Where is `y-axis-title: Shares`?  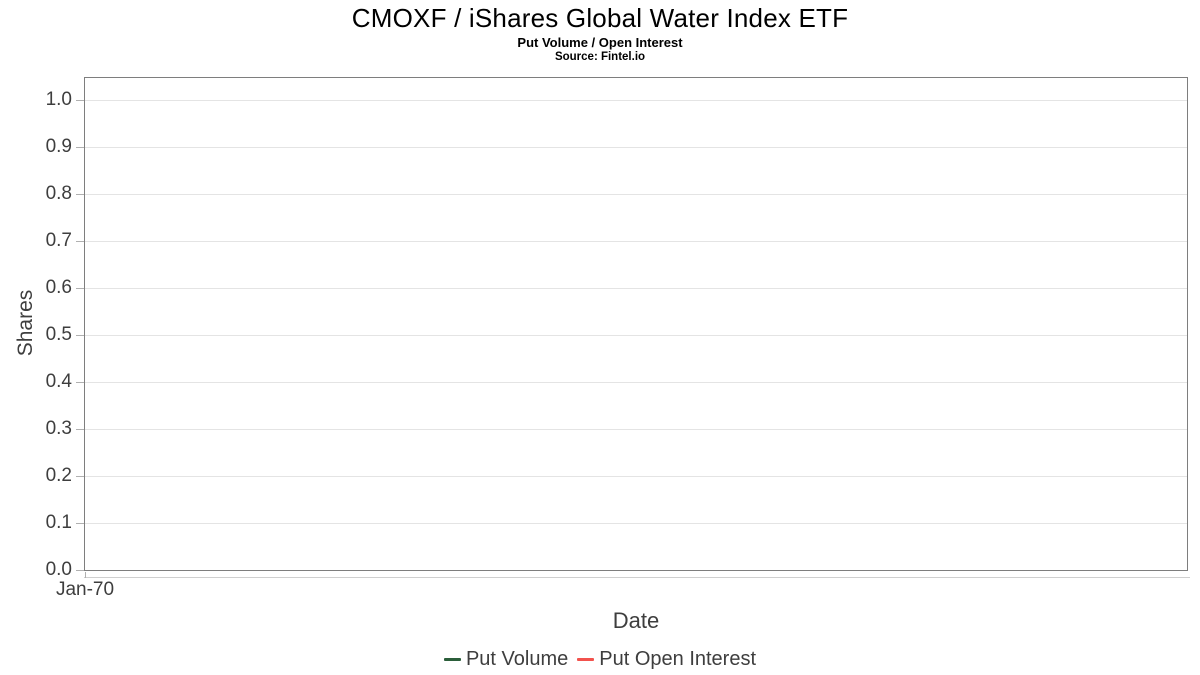
y-axis-title: Shares is located at coordinates (25, 323).